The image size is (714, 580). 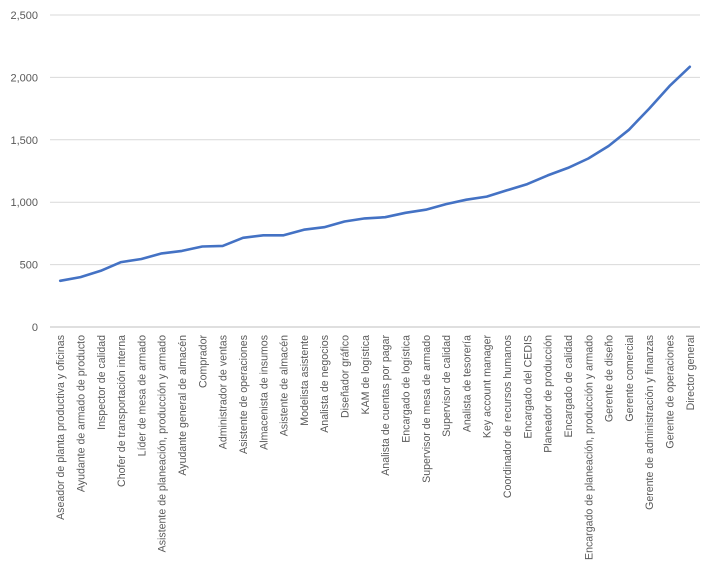 What do you see at coordinates (630, 378) in the screenshot?
I see `x-tick-label: Gerente comercial` at bounding box center [630, 378].